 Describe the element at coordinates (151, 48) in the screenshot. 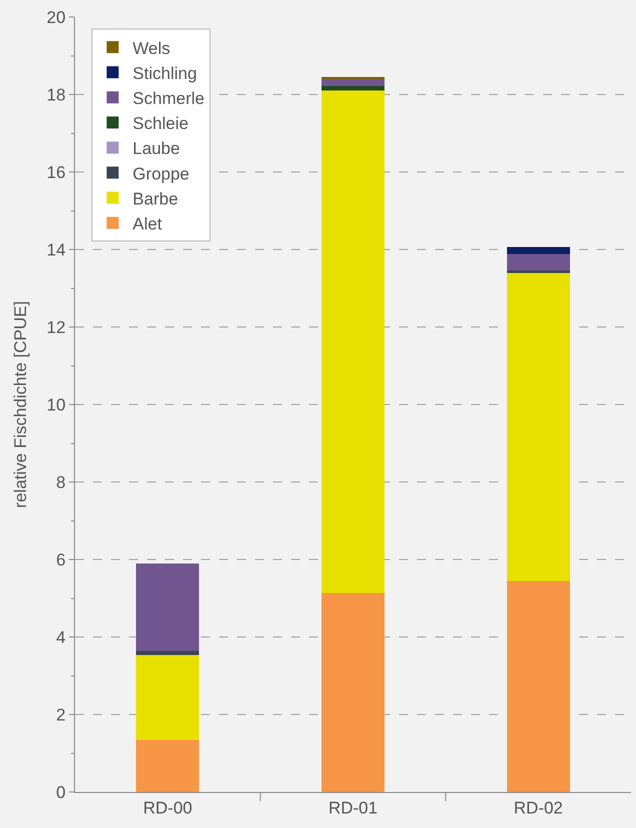

I see `legend-label: Wels` at that location.